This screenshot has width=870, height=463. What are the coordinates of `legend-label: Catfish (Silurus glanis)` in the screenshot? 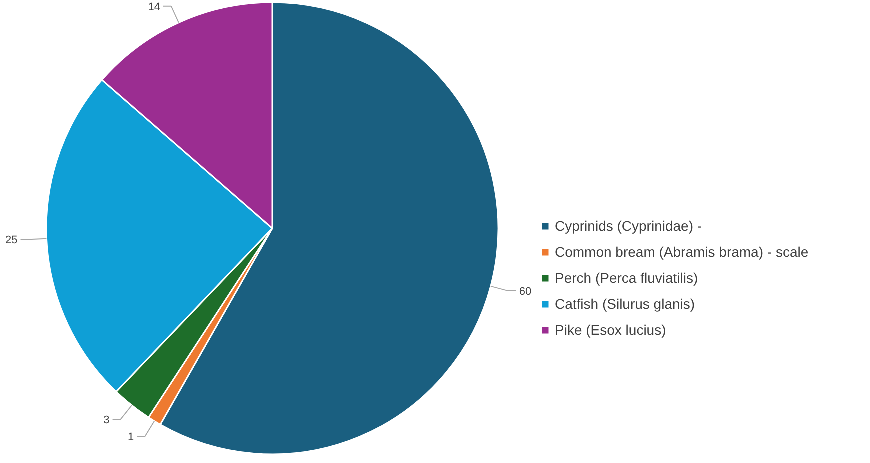 It's located at (625, 304).